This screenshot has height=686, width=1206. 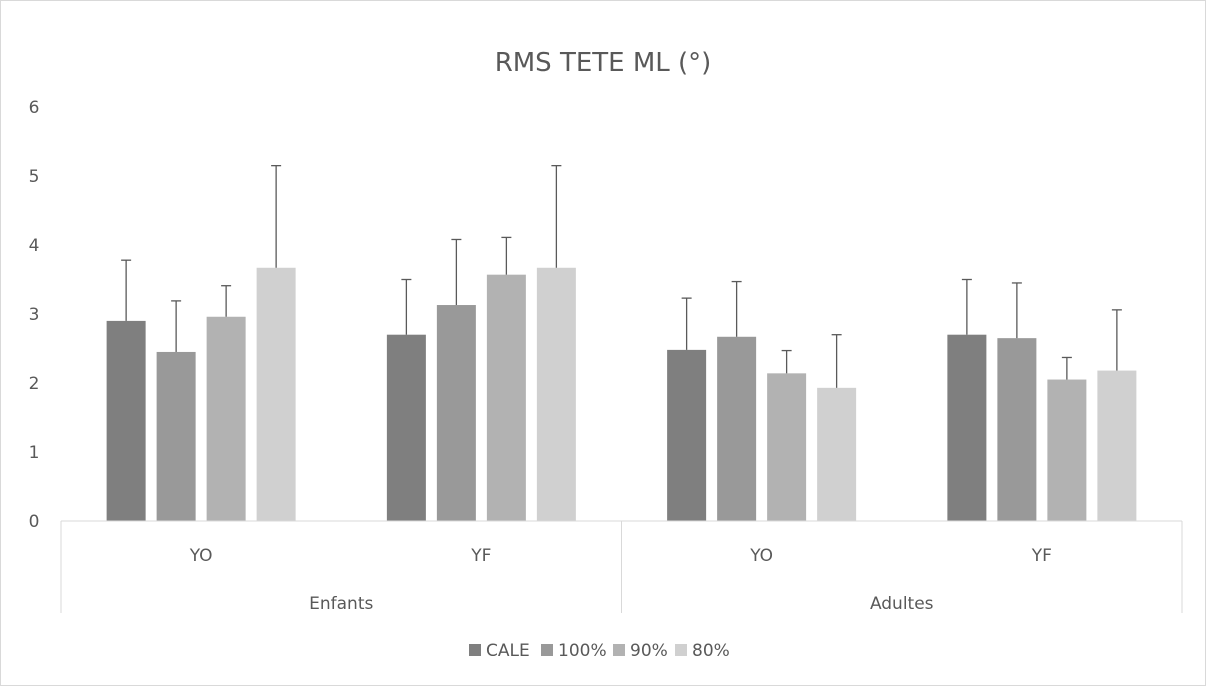 What do you see at coordinates (34, 177) in the screenshot?
I see `y-tick-label: 5` at bounding box center [34, 177].